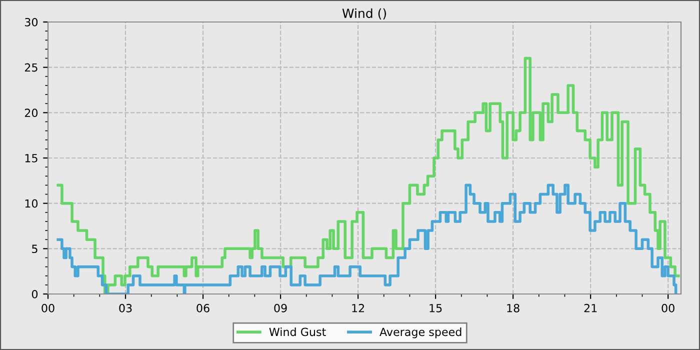  I want to click on y-tick-label: 20, so click(31, 113).